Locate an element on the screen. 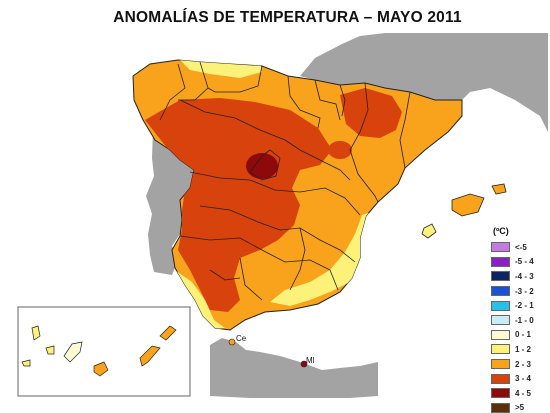  legend-label: <-5 is located at coordinates (521, 247).